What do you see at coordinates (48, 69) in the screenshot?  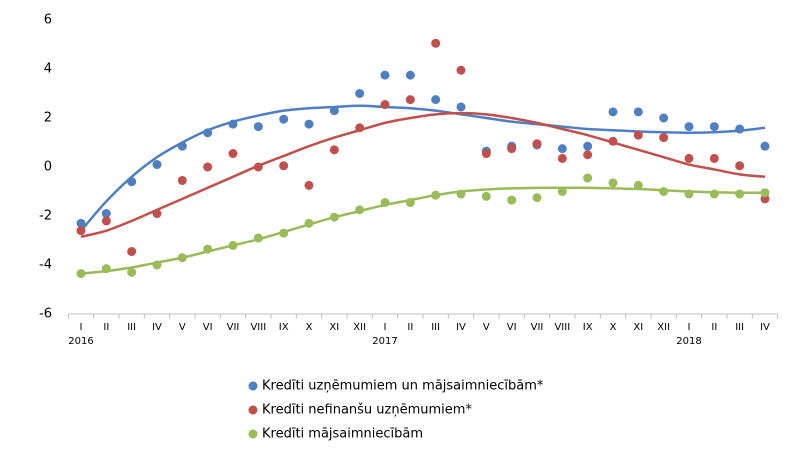 I see `y-tick-label: 4` at bounding box center [48, 69].